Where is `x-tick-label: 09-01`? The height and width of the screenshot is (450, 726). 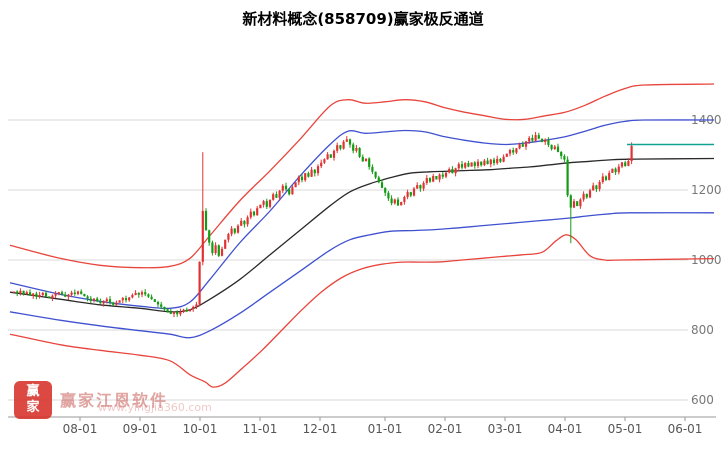
x-tick-label: 09-01 is located at coordinates (140, 429).